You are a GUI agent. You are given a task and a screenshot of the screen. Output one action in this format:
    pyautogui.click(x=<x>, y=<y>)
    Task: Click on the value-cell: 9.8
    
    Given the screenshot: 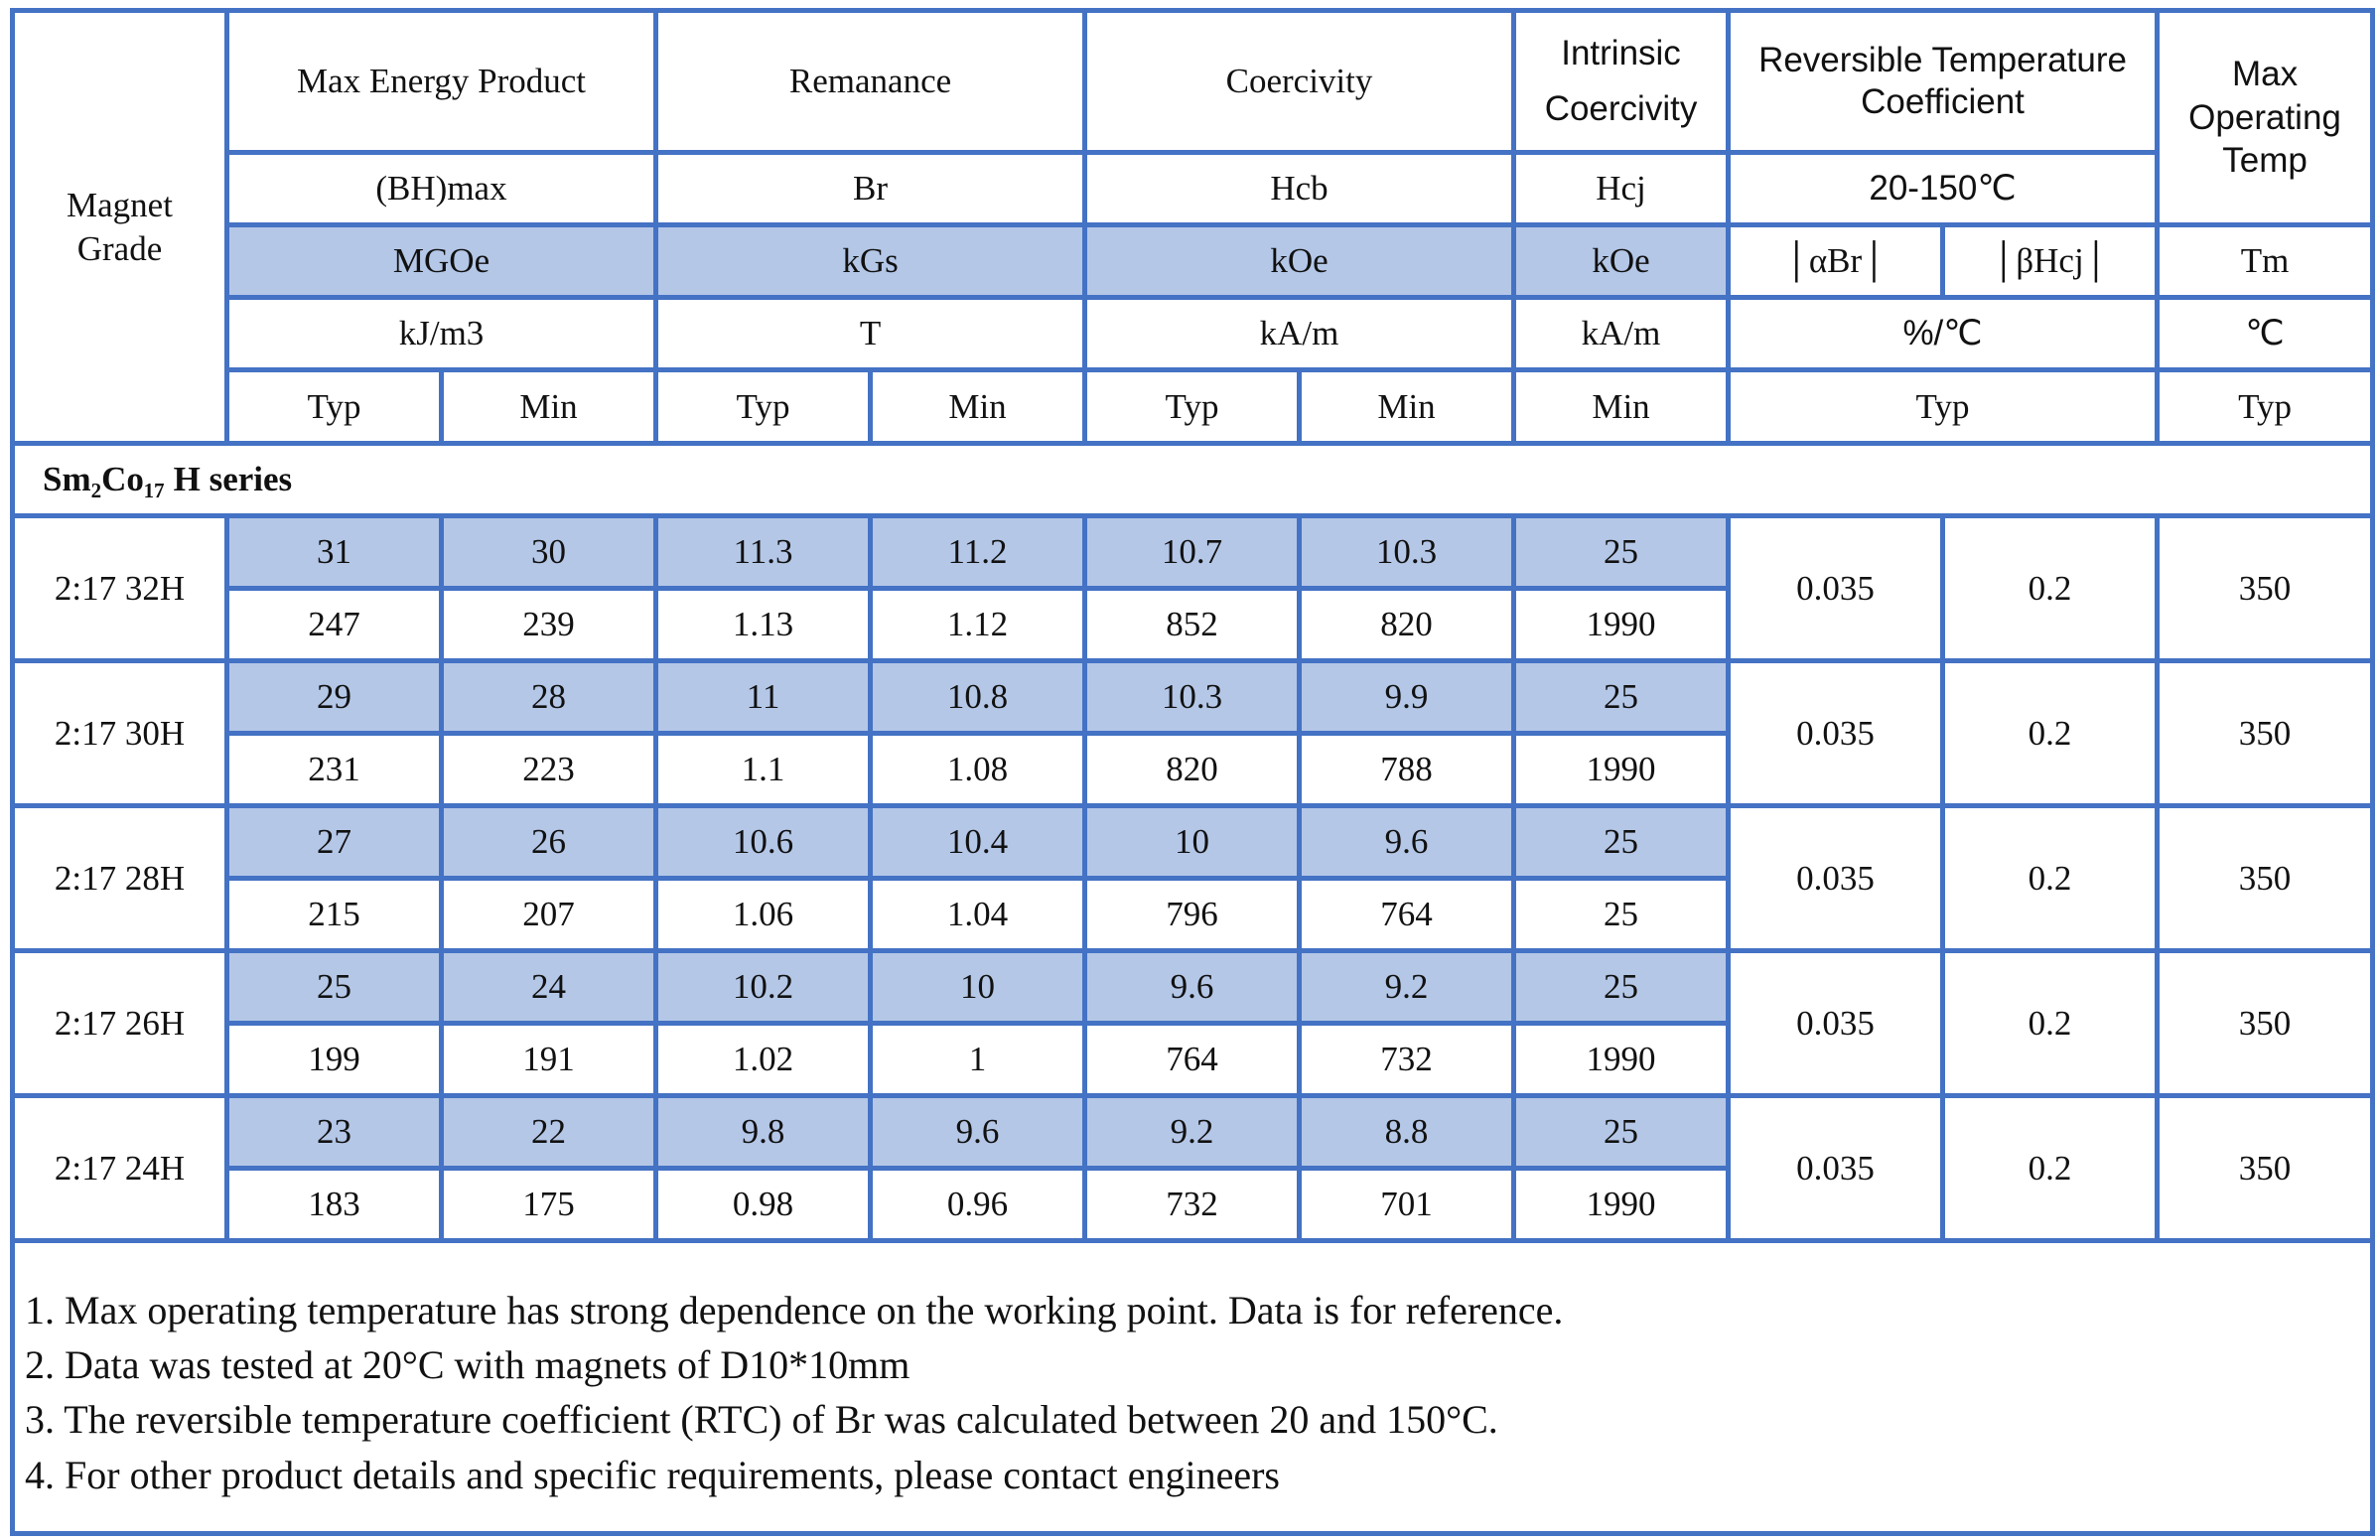 What is the action you would take?
    pyautogui.click(x=763, y=1132)
    